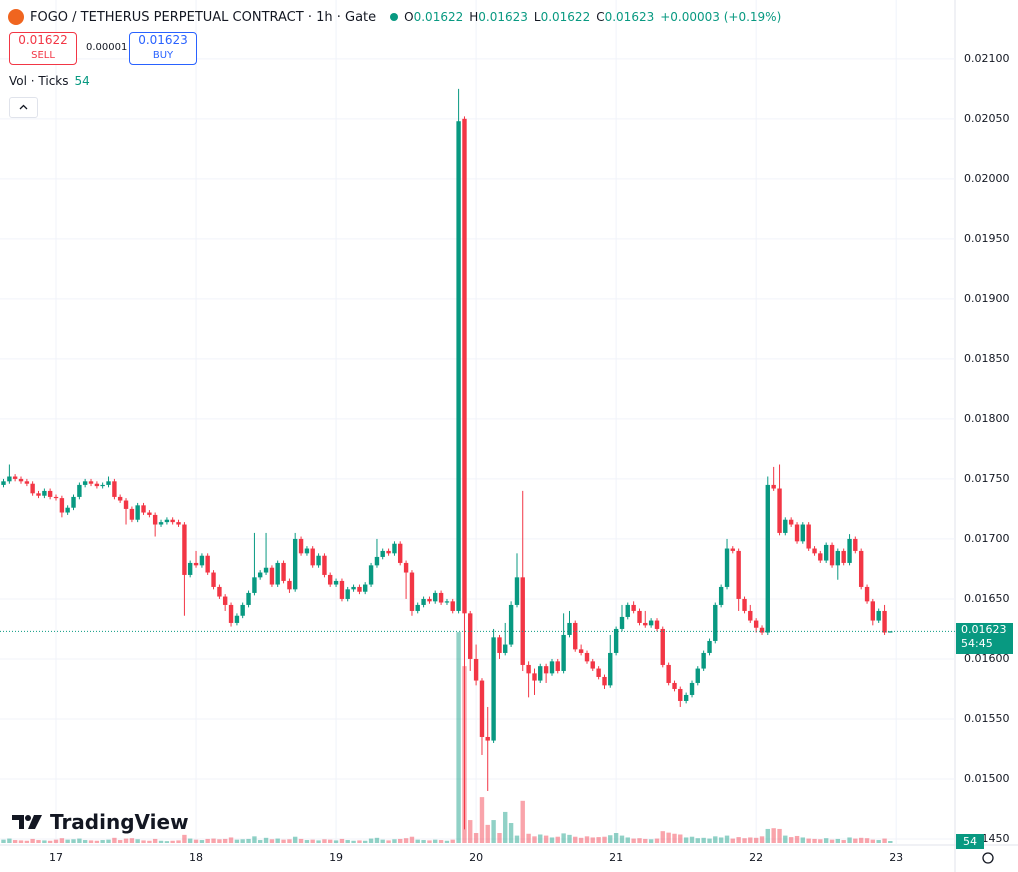 The height and width of the screenshot is (872, 1018). Describe the element at coordinates (987, 358) in the screenshot. I see `y-tick-label: 0.01850` at that location.